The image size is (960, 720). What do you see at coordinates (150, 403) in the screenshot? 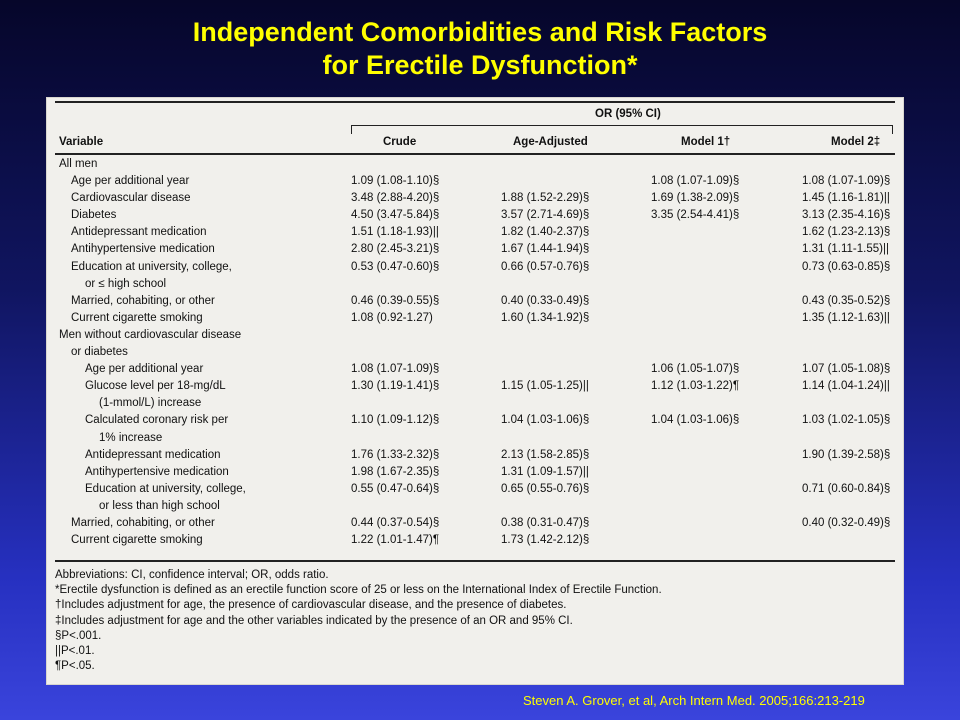
I see `variable-cell: (1-mmol/L) increase` at bounding box center [150, 403].